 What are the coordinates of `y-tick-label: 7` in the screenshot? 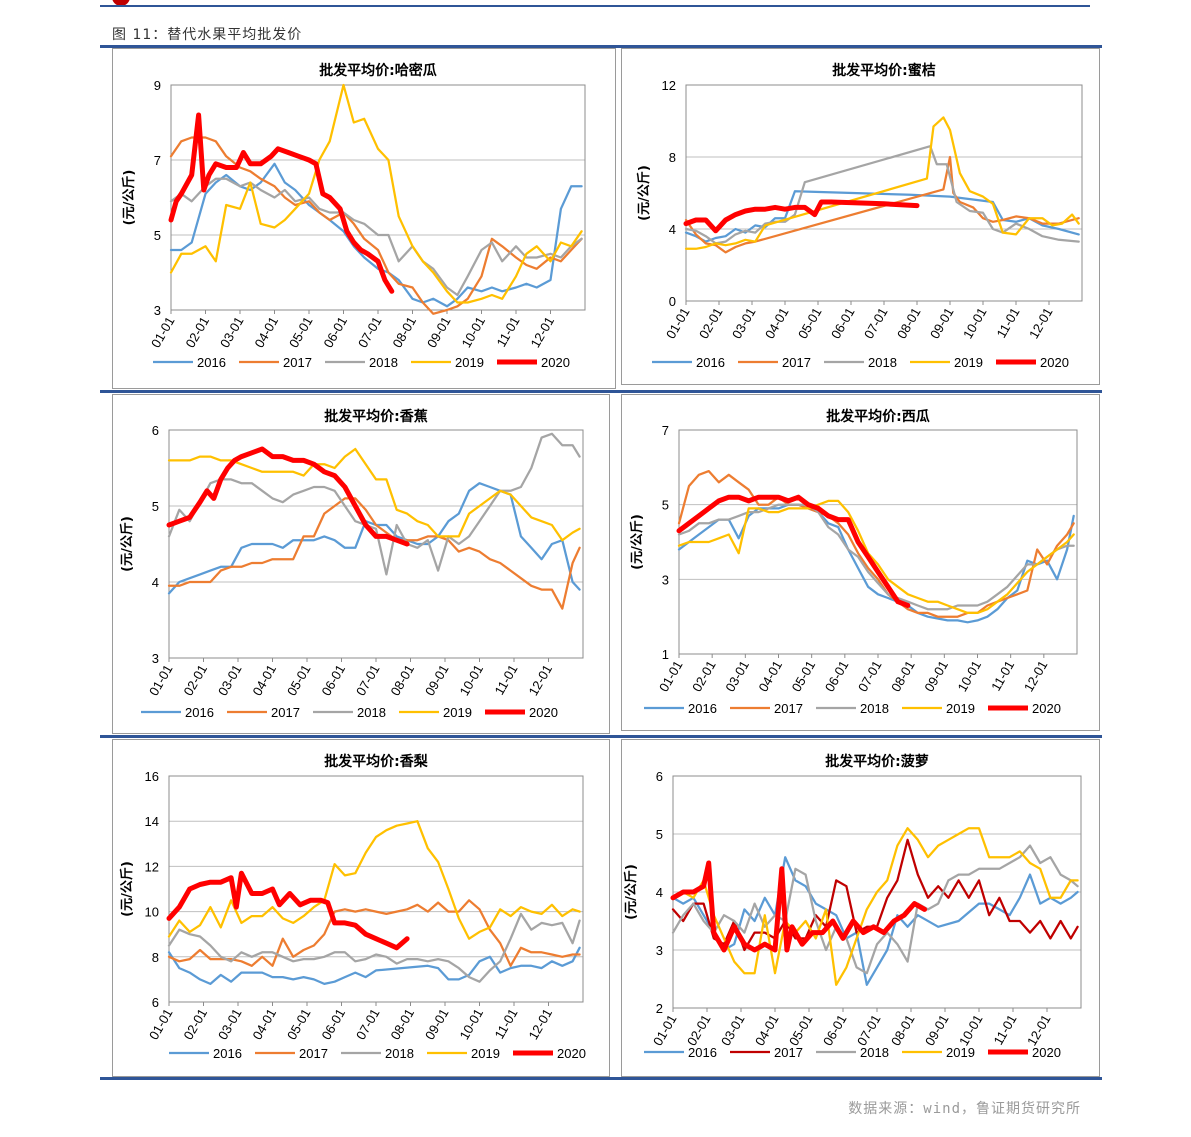 It's located at (665, 430).